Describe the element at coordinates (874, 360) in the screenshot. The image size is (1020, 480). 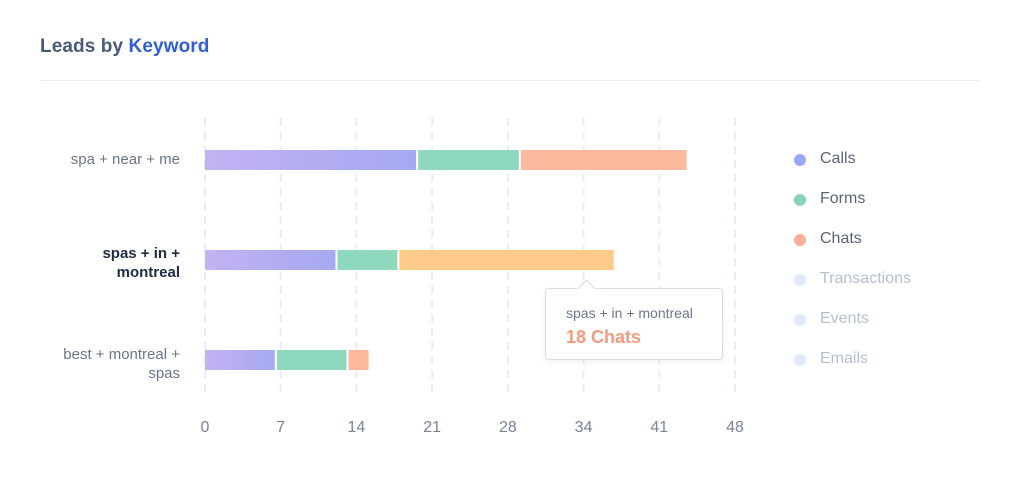
I see `legend-item-emails: Emails` at that location.